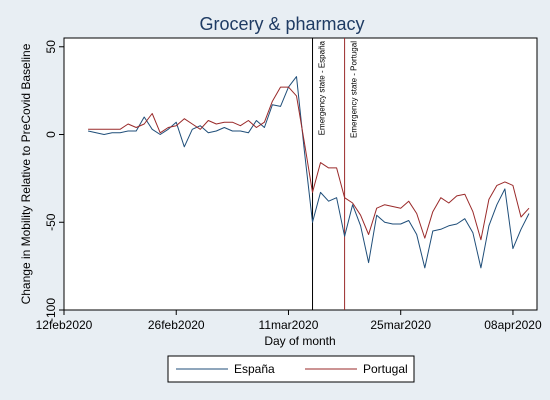 Image resolution: width=550 pixels, height=400 pixels. What do you see at coordinates (322, 87) in the screenshot?
I see `annotation-label-0: Emergency state - España` at bounding box center [322, 87].